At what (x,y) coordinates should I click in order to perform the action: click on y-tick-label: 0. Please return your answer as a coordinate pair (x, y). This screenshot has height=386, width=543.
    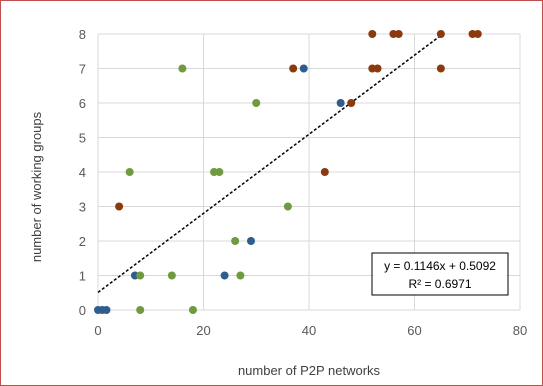
    Looking at the image, I should click on (82, 310).